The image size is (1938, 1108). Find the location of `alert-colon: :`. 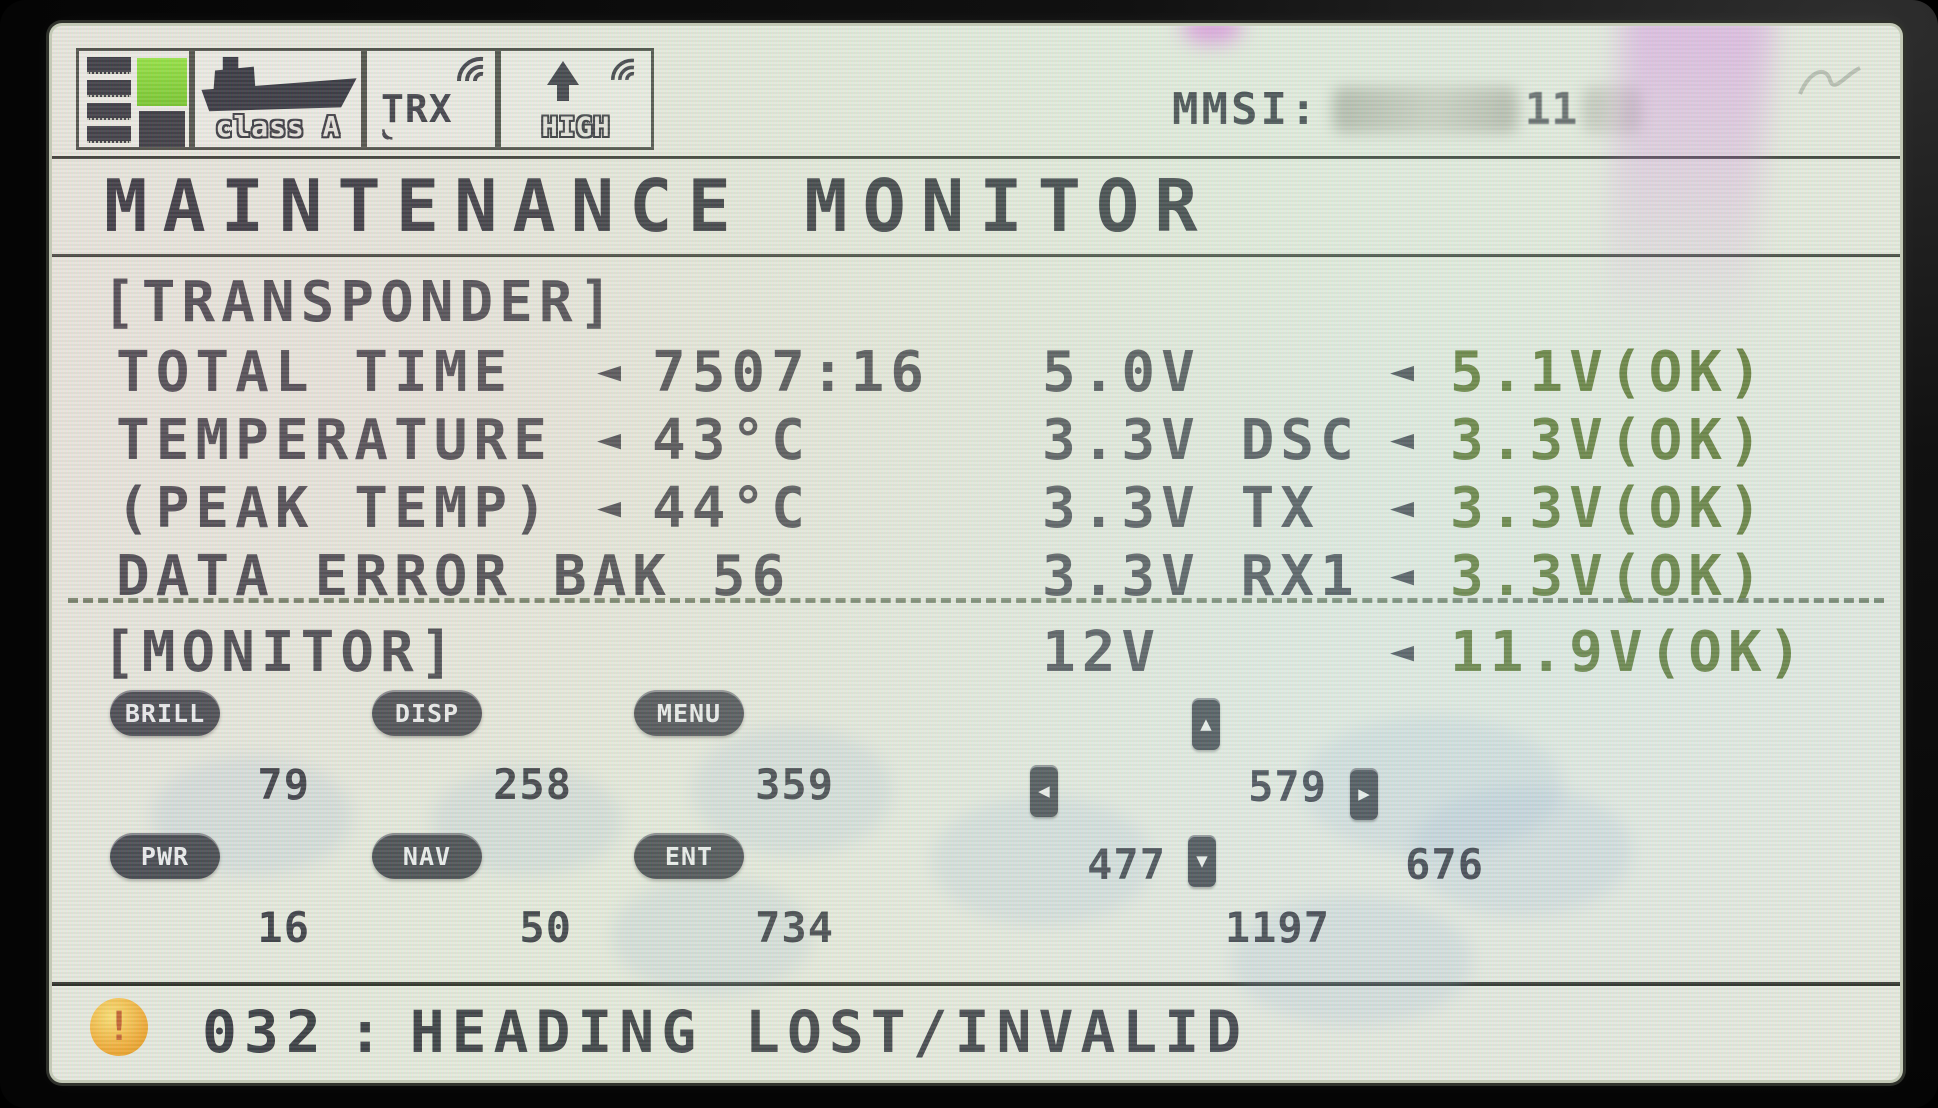

alert-colon: : is located at coordinates (368, 1032).